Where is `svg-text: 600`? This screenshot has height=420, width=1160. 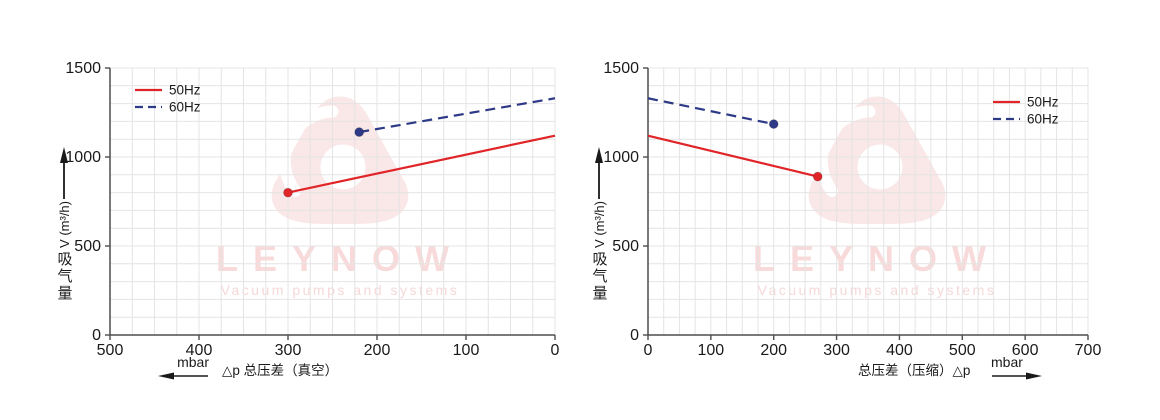
svg-text: 600 is located at coordinates (1025, 350).